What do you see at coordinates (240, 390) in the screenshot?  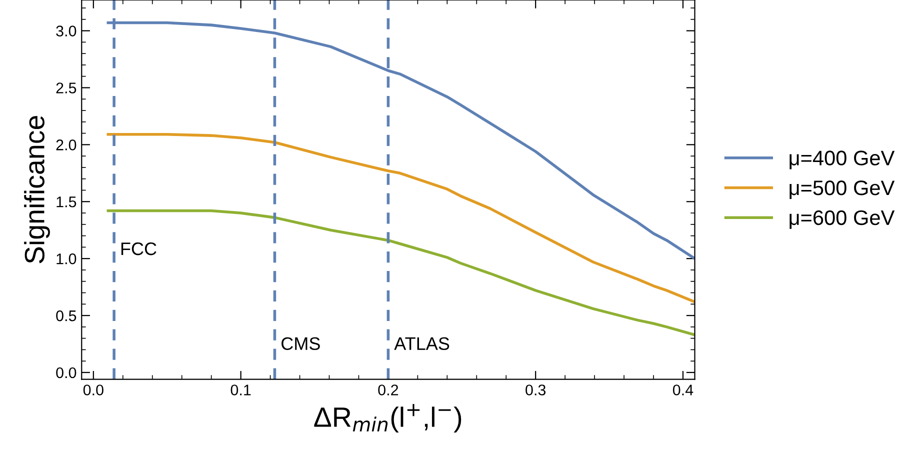 I see `x-tick-label: 0.1` at bounding box center [240, 390].